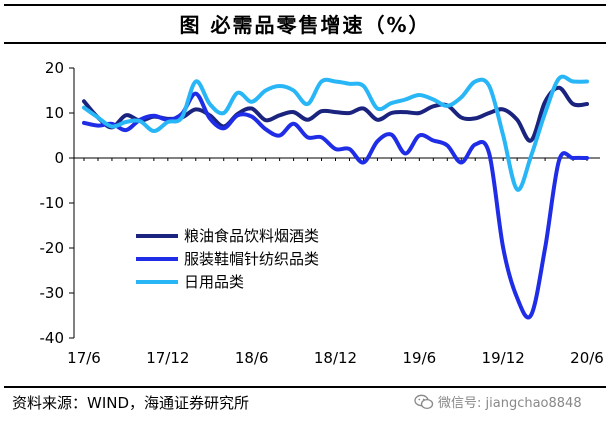  Describe the element at coordinates (59, 158) in the screenshot. I see `y-tick-label: 0` at that location.